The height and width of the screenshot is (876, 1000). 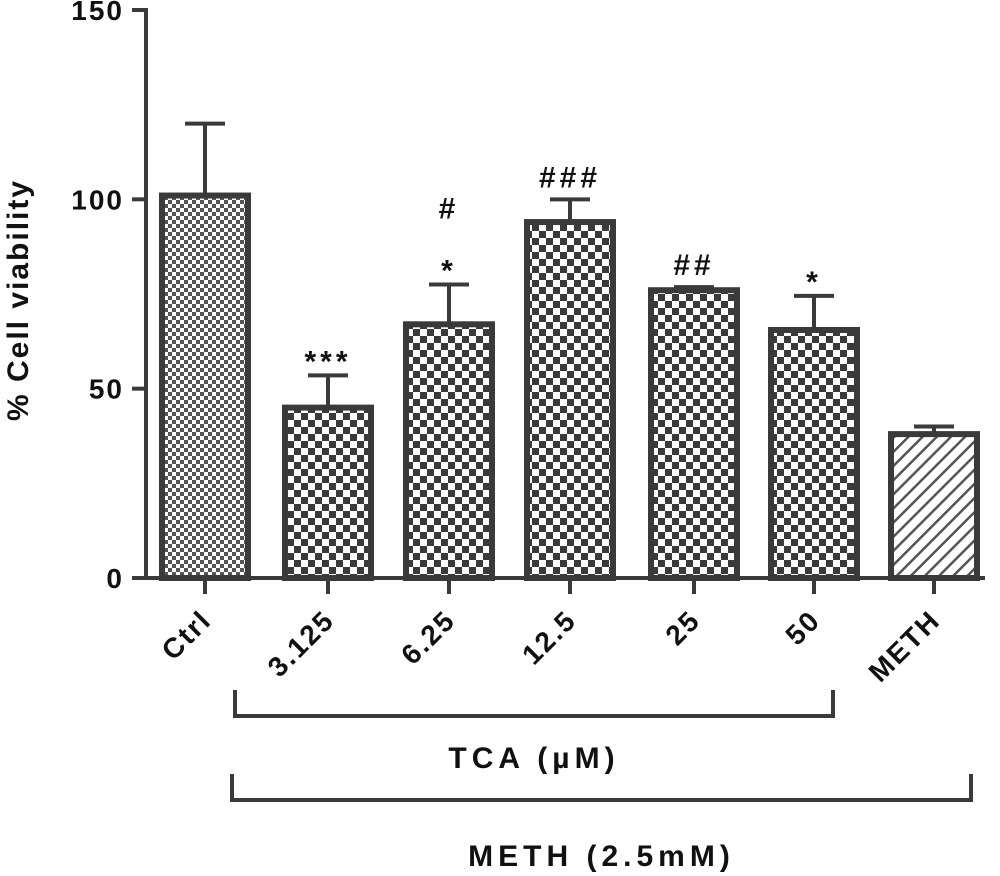 I want to click on x-tick-label: 6.25, so click(x=428, y=637).